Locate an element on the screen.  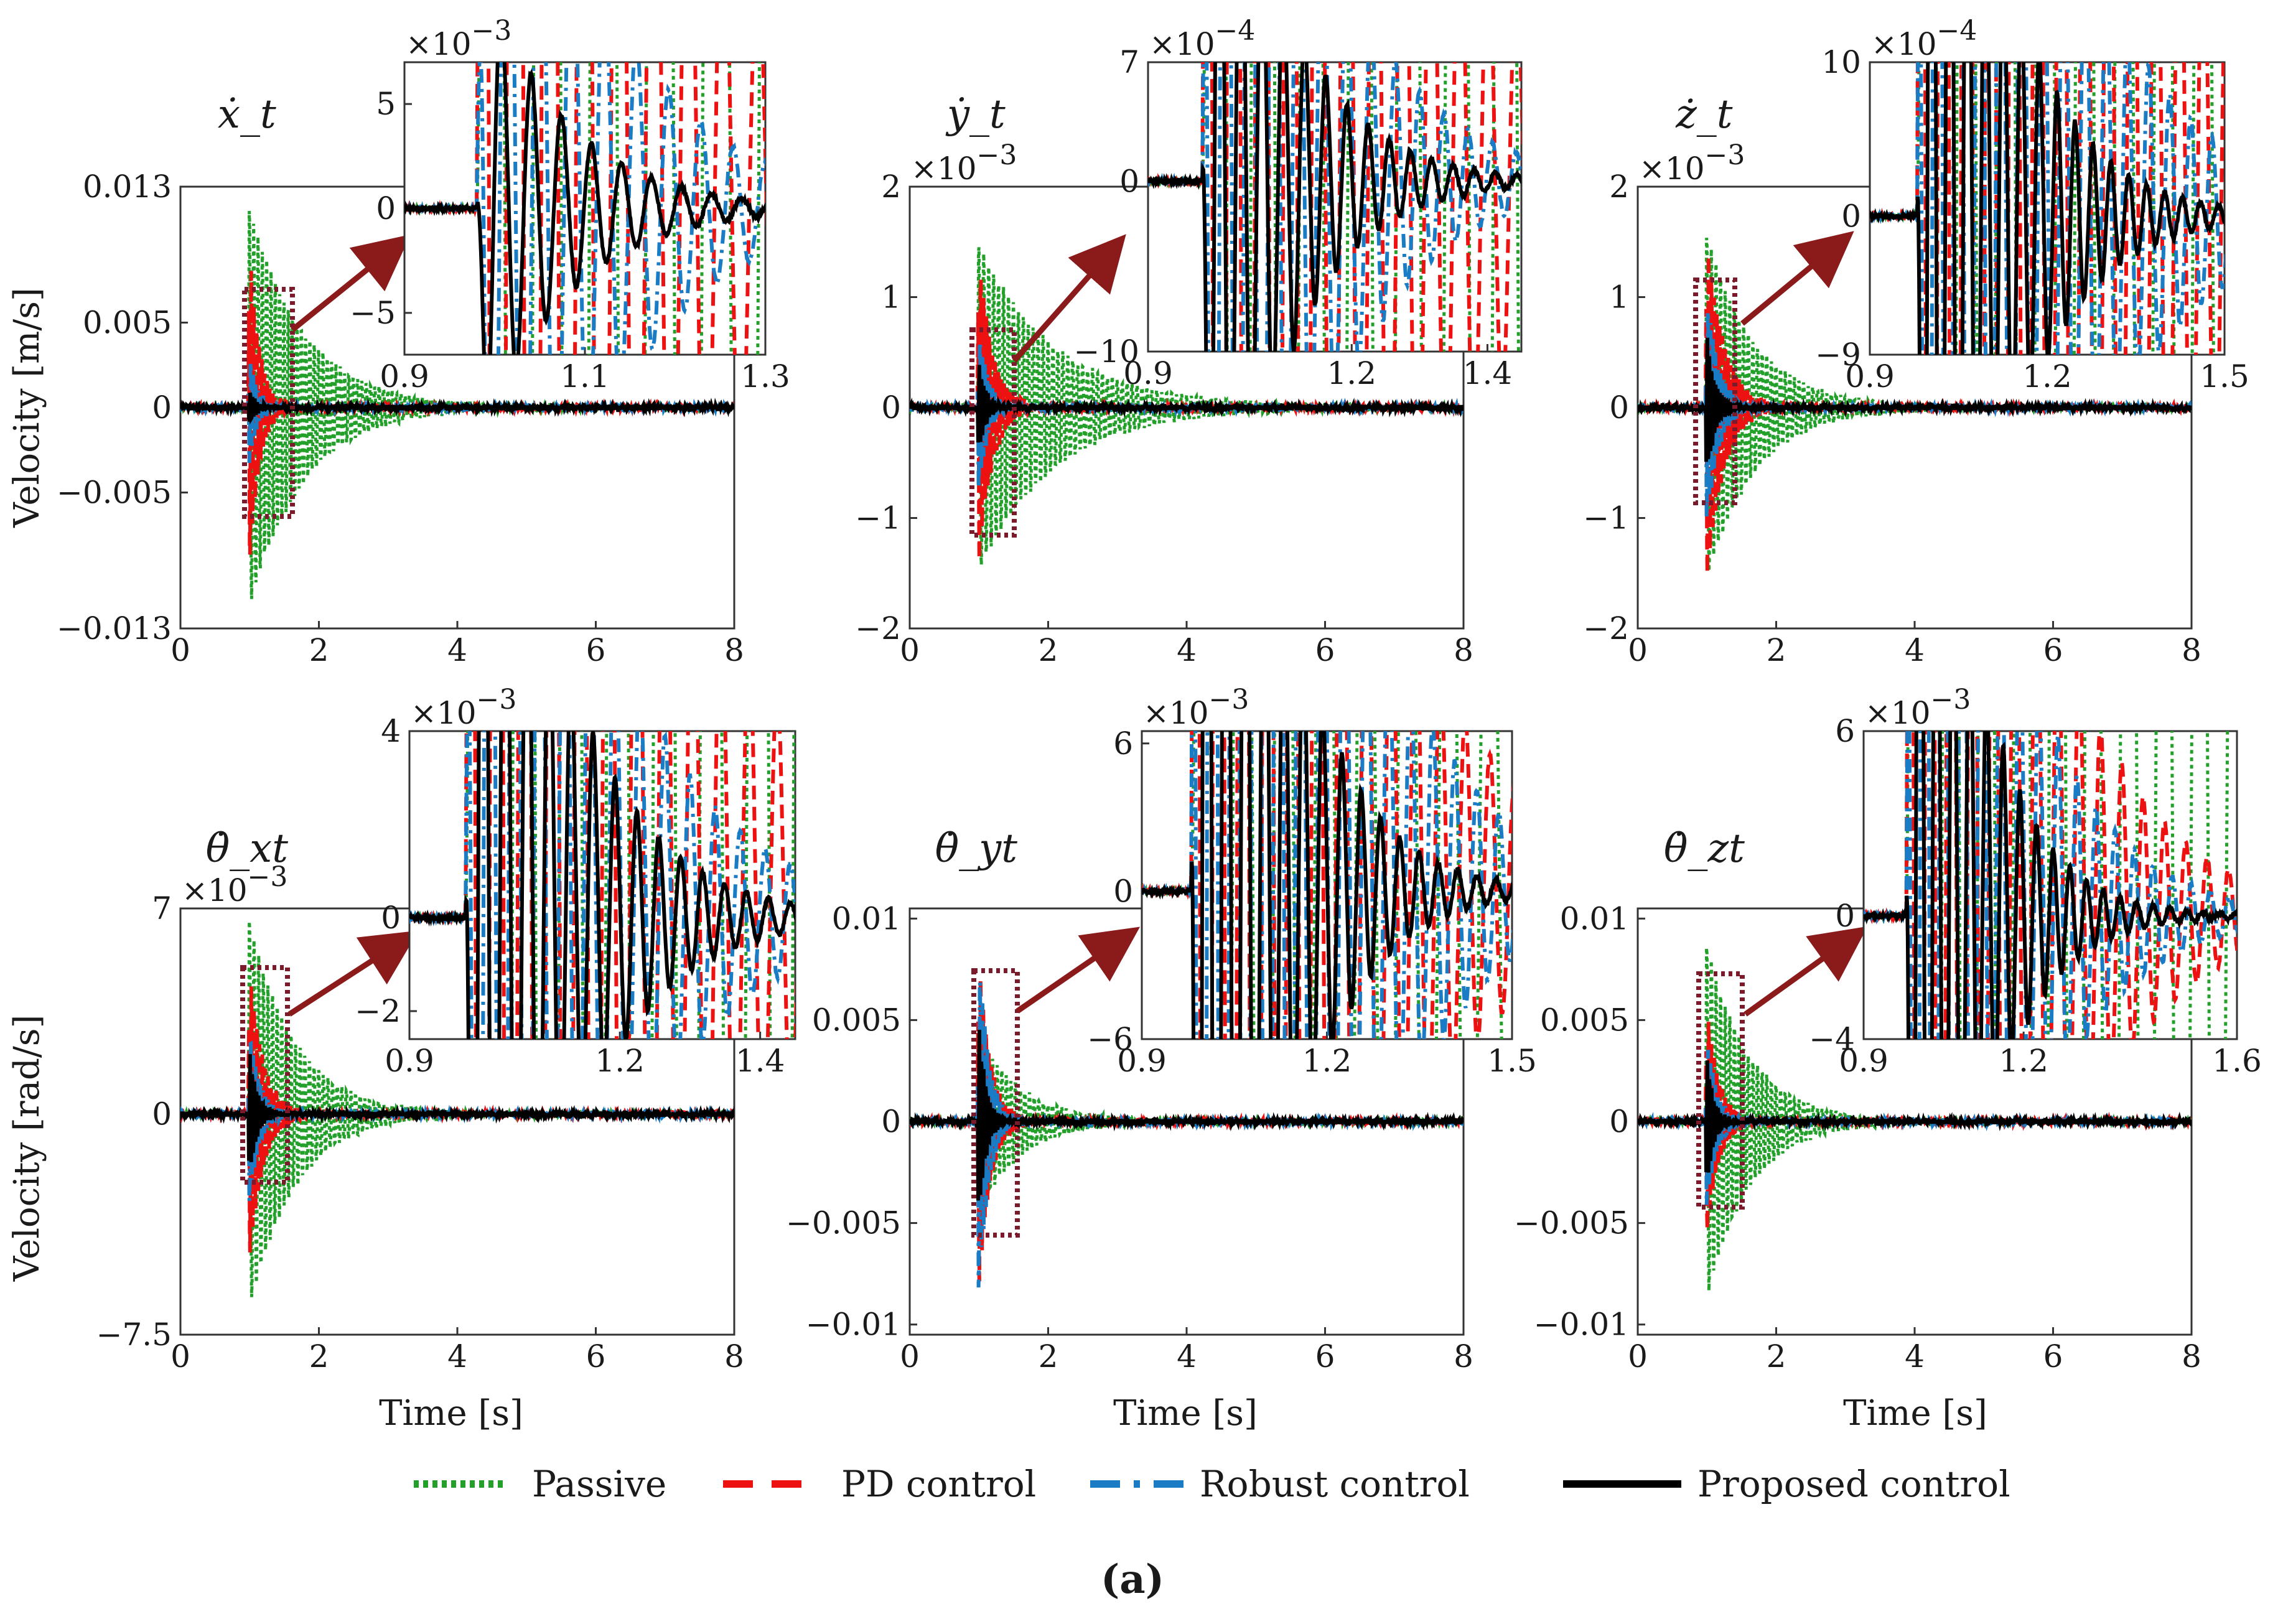
panel-4-series-proposed is located at coordinates (457, 1108).